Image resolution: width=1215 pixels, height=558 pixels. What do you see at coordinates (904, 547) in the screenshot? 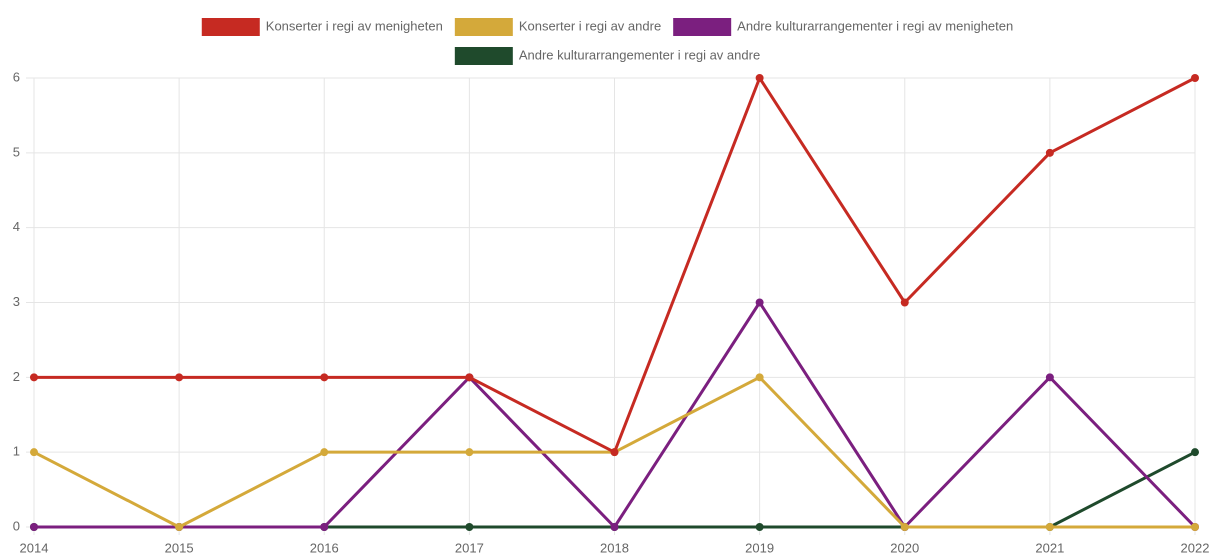
I see `x-tick-label: 2020` at bounding box center [904, 547].